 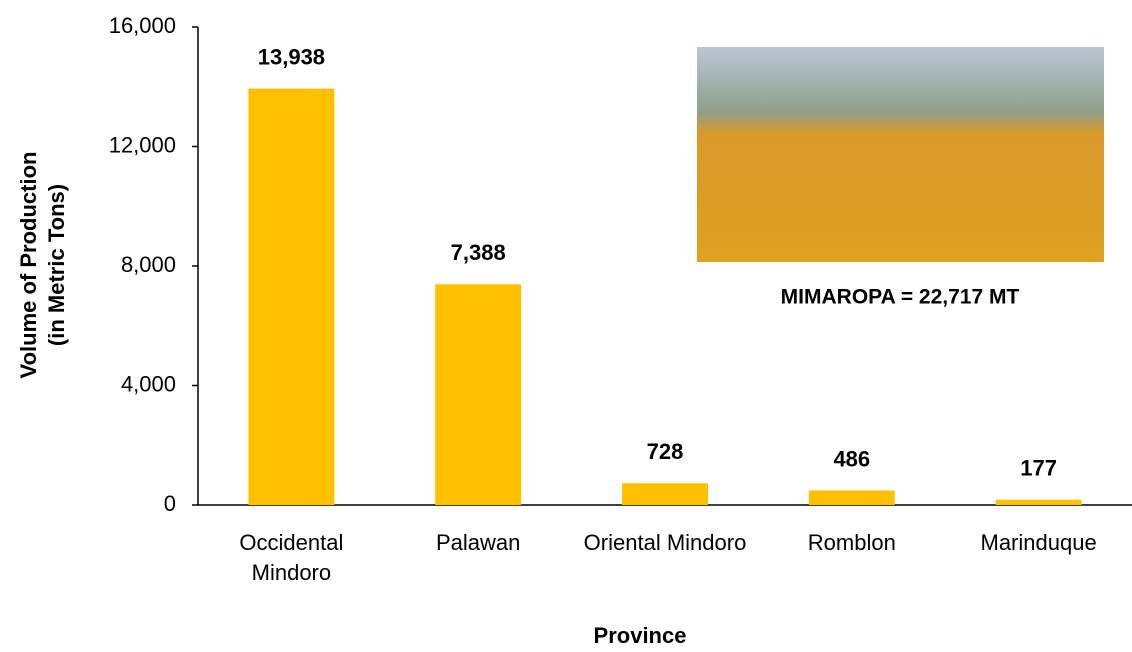 I want to click on y-tick-label: 0, so click(x=170, y=503).